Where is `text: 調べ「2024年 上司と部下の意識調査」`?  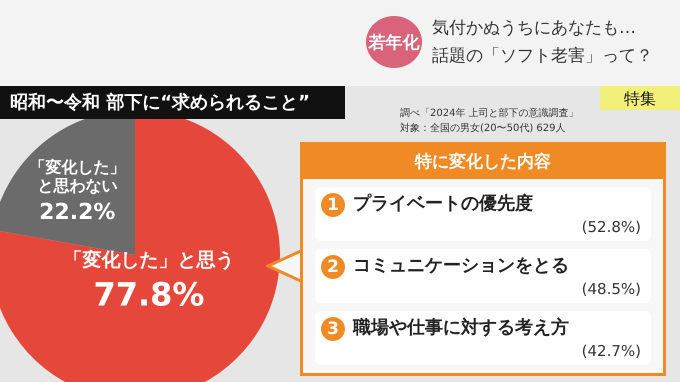
text: 調べ「2024年 上司と部下の意識調査」 is located at coordinates (489, 113).